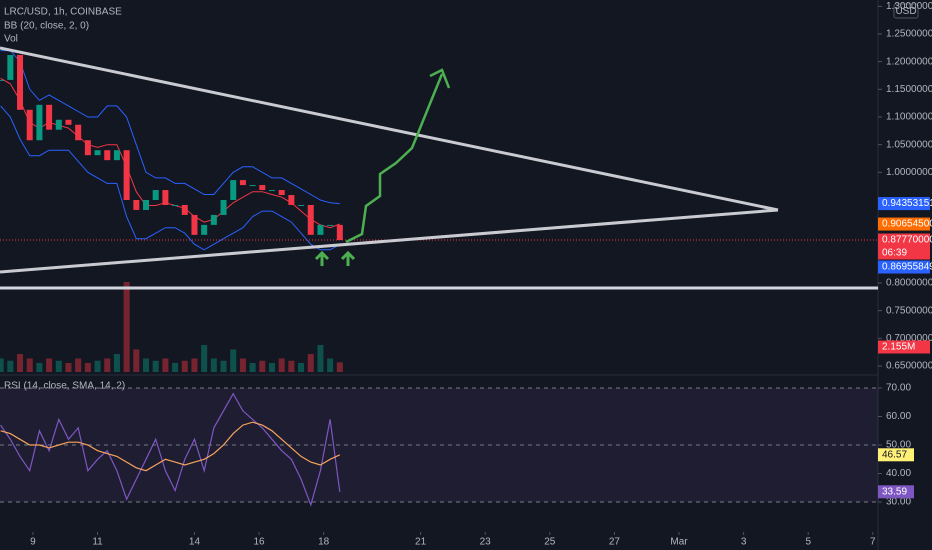 Image resolution: width=932 pixels, height=550 pixels. What do you see at coordinates (808, 542) in the screenshot?
I see `x-tick-label: 5` at bounding box center [808, 542].